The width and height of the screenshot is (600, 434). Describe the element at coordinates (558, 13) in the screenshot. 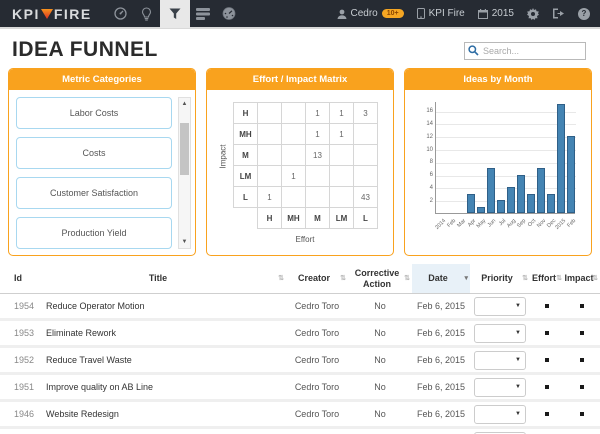

I see `signout-icon` at that location.